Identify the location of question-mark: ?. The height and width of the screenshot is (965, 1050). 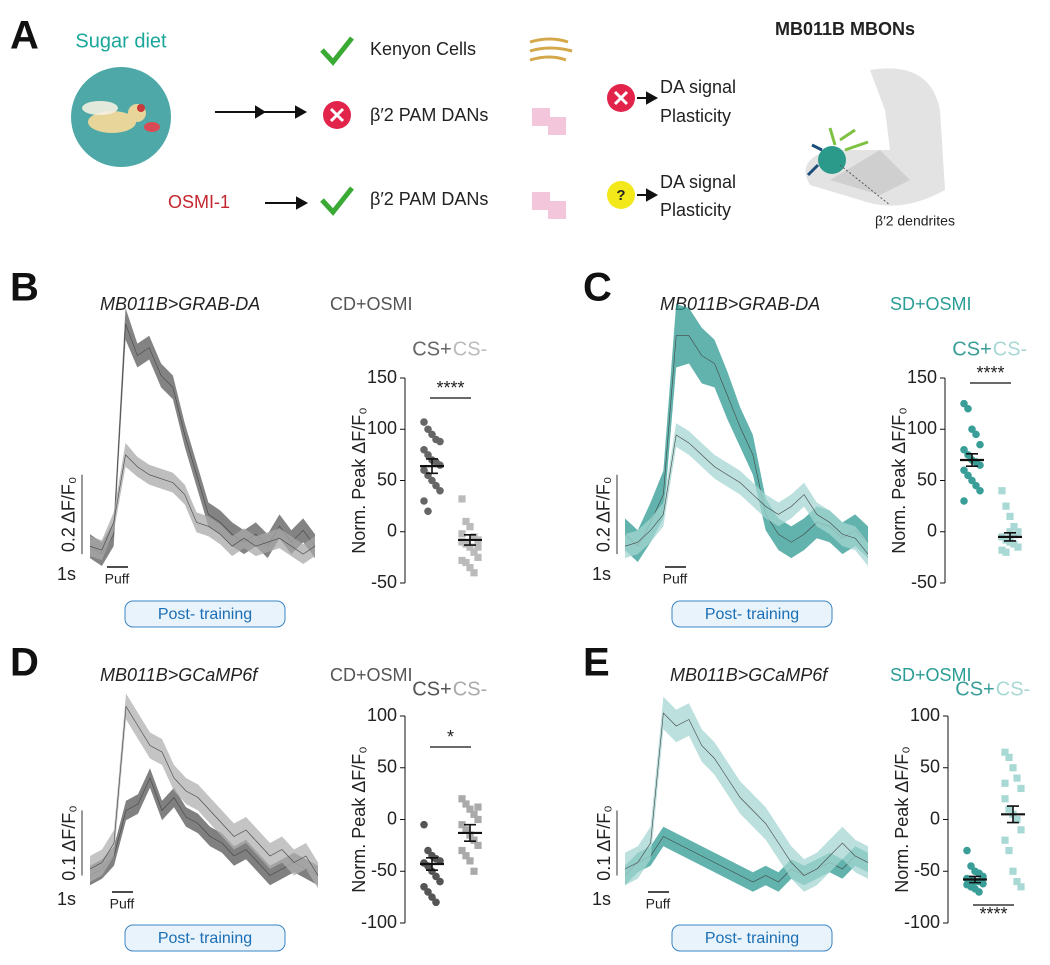
(620, 195).